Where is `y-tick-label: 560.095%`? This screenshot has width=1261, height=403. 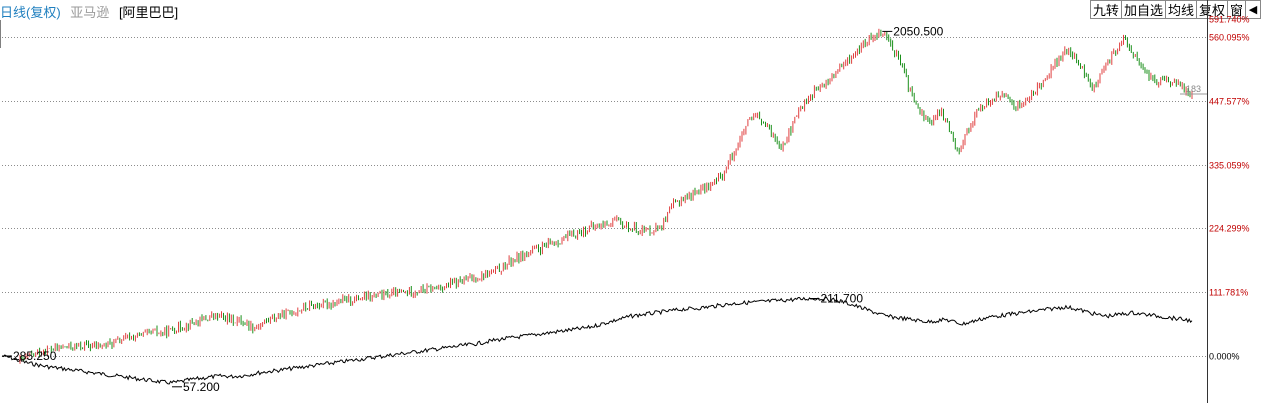 y-tick-label: 560.095% is located at coordinates (1229, 38).